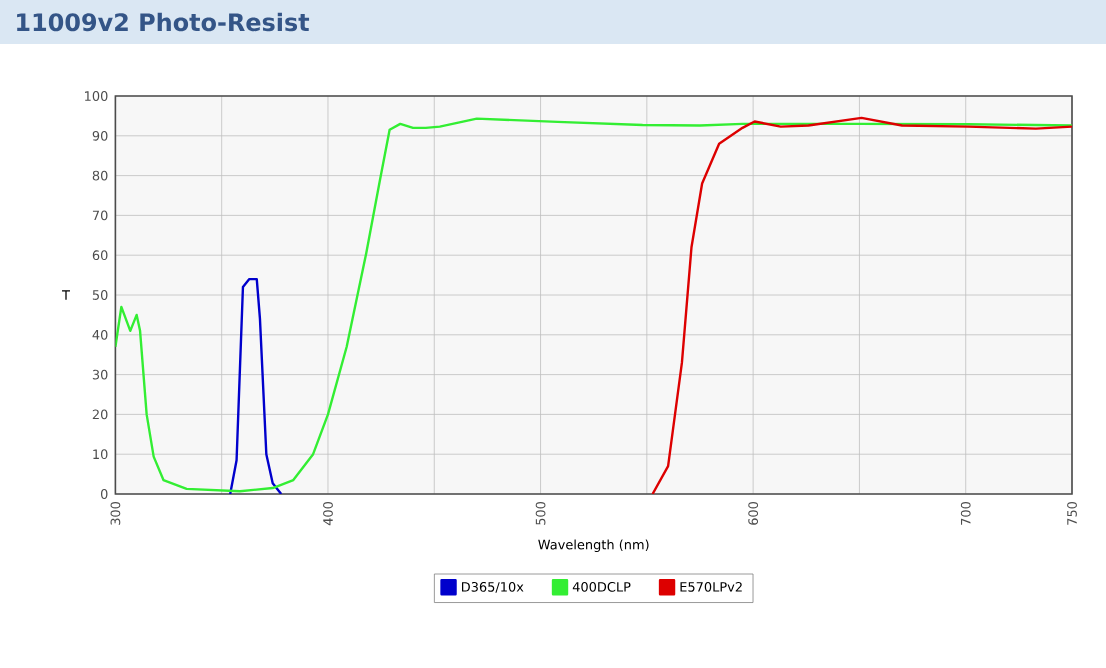 This screenshot has width=1106, height=668. What do you see at coordinates (256, 385) in the screenshot?
I see `line-series` at bounding box center [256, 385].